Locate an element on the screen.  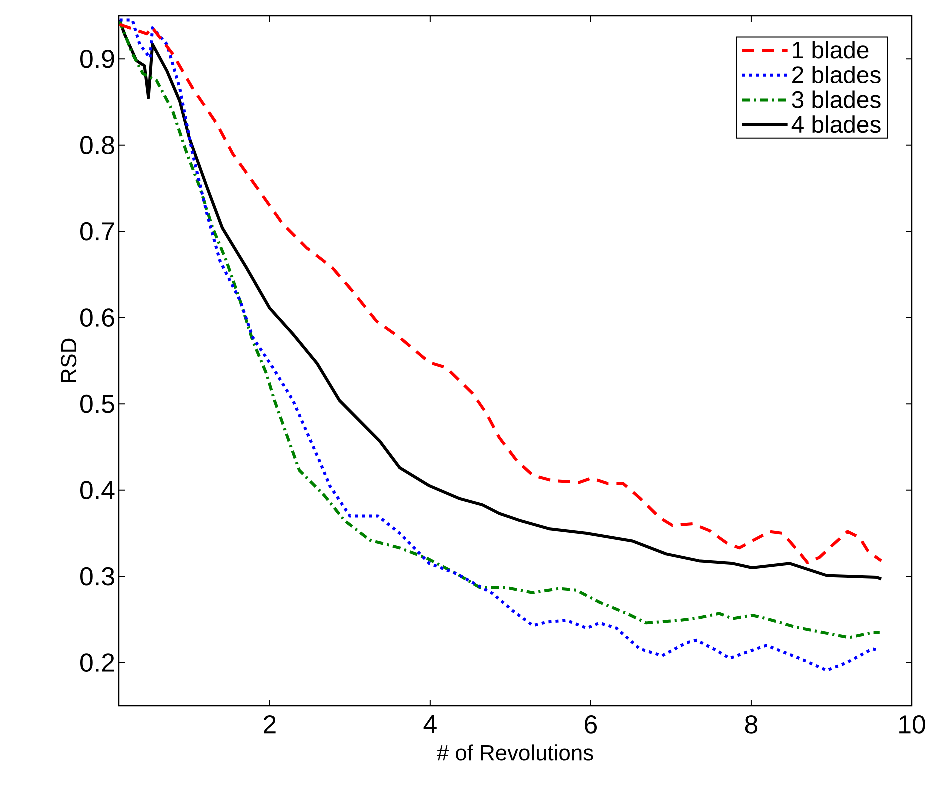
y-tick-label: 0.3 is located at coordinates (97, 576).